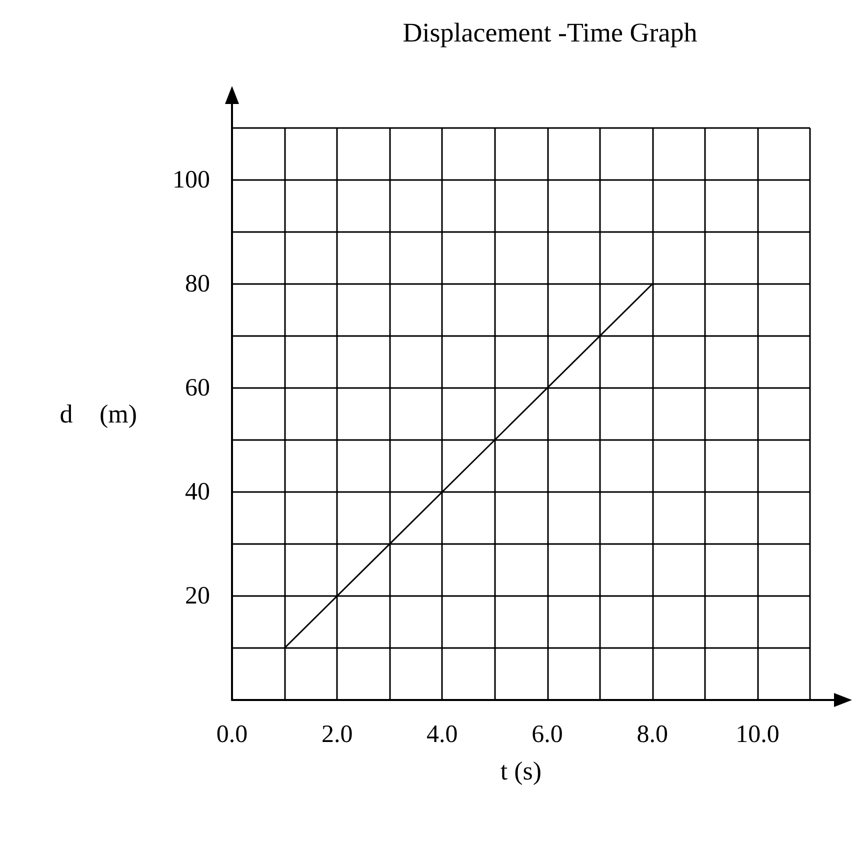 Image resolution: width=861 pixels, height=843 pixels. I want to click on x-tick-label: 4.0, so click(442, 734).